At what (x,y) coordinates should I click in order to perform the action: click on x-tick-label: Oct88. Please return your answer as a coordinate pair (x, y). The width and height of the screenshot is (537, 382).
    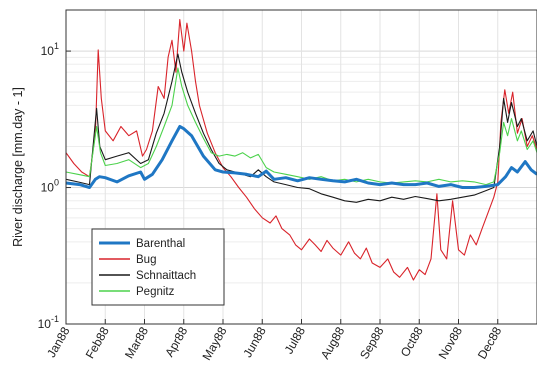
    Looking at the image, I should click on (412, 341).